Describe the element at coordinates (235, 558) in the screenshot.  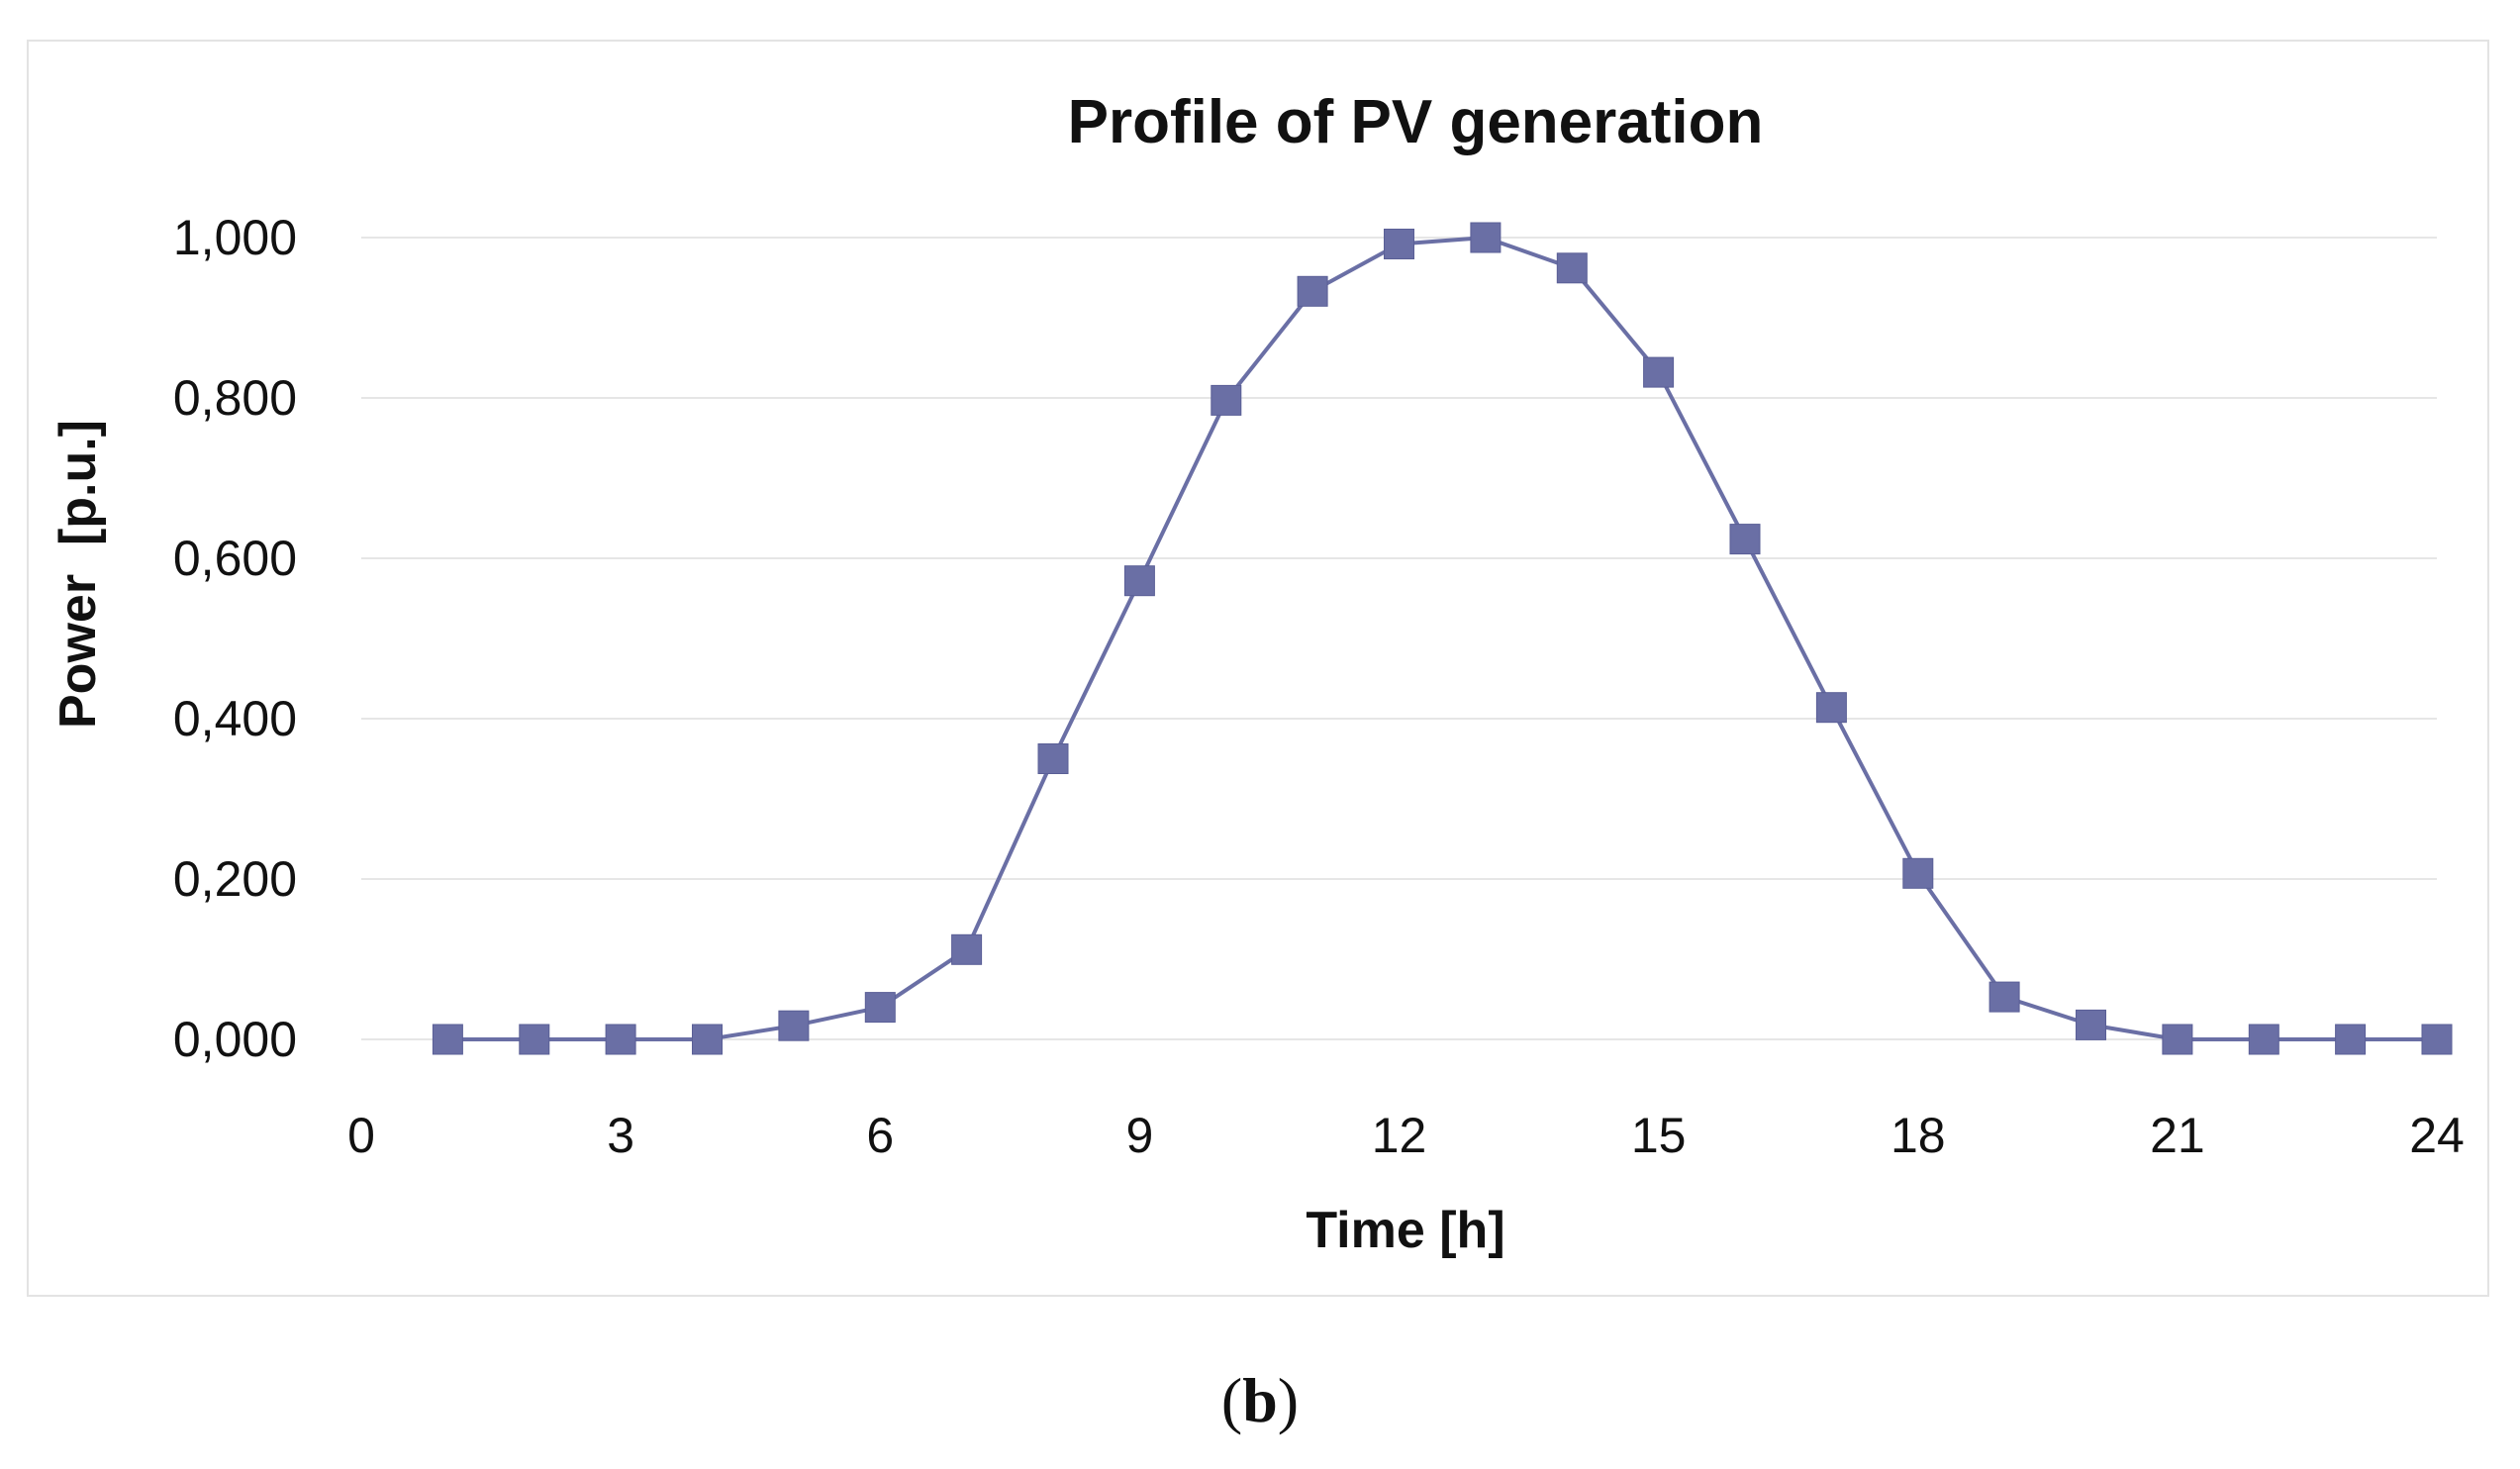
I see `y-tick-label-3: 0,600` at that location.